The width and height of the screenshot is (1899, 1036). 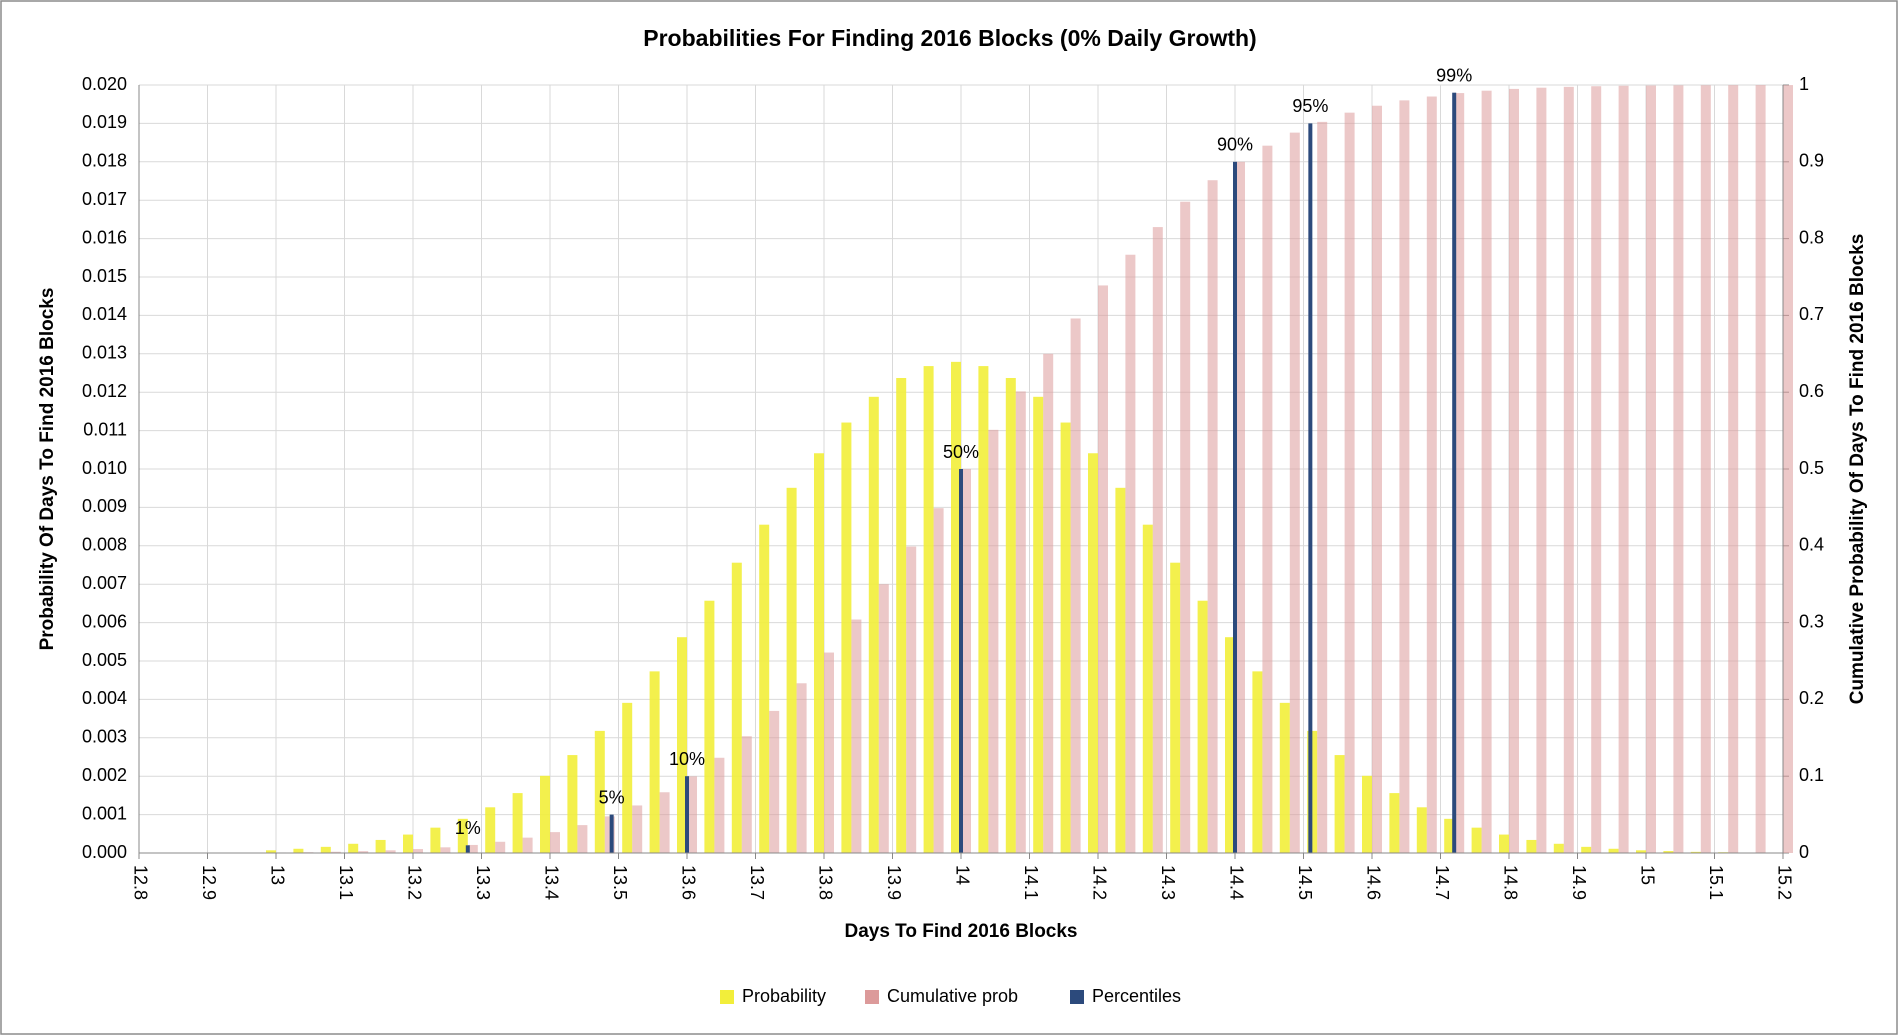 I want to click on y-tick-label: 0.015, so click(x=104, y=276).